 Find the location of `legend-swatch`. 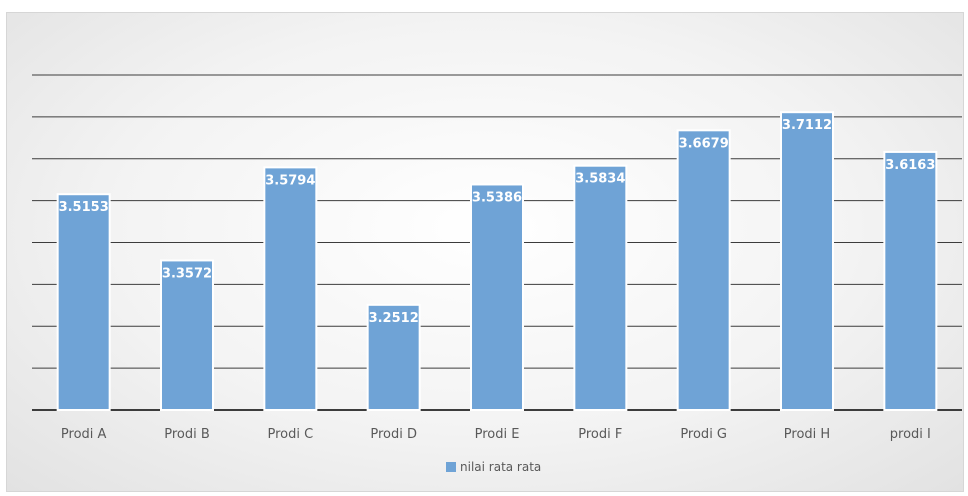

legend-swatch is located at coordinates (451, 467).